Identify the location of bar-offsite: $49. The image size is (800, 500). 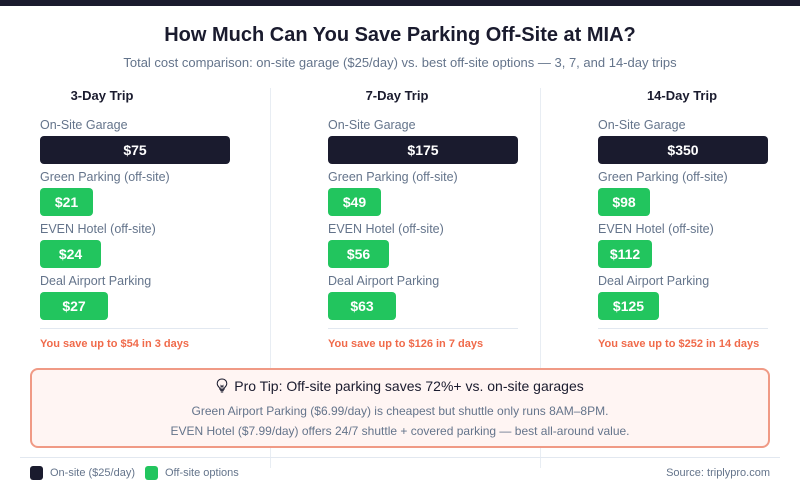
(354, 202).